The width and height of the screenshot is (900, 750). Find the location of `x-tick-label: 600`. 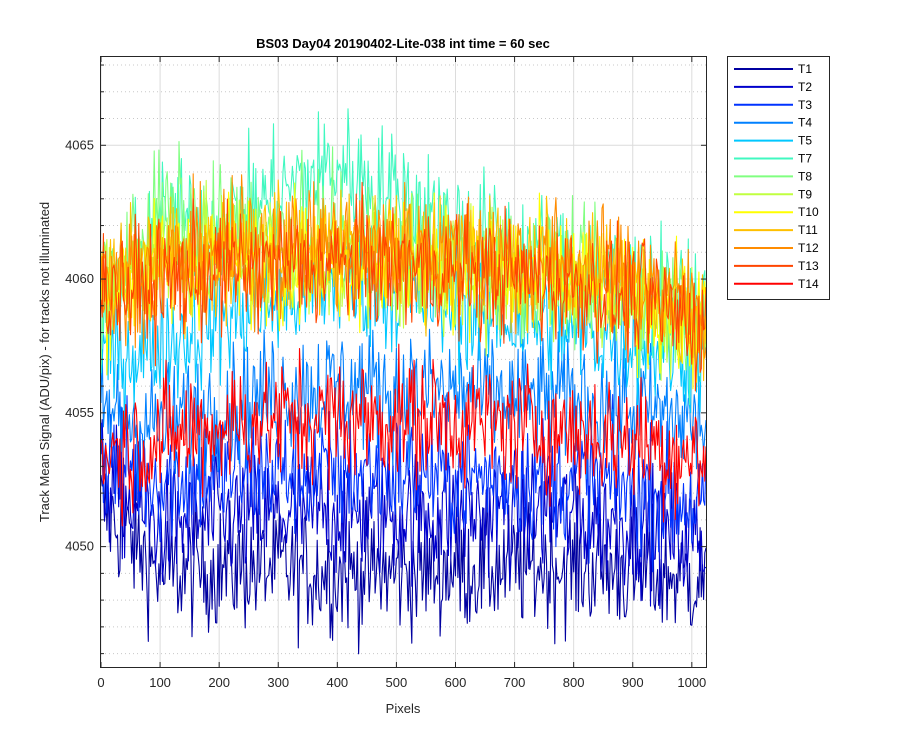

x-tick-label: 600 is located at coordinates (456, 682).